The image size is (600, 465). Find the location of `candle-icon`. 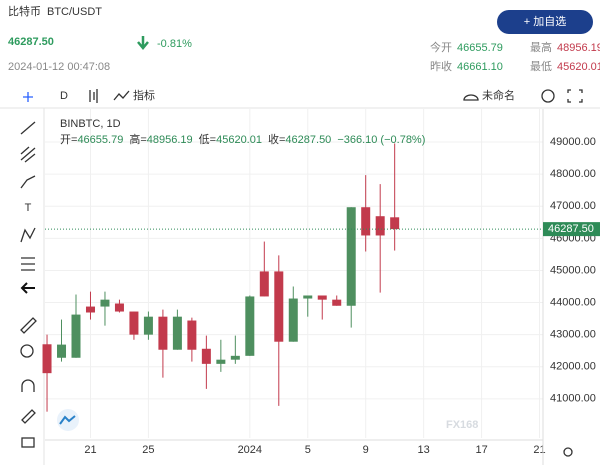

candle-icon is located at coordinates (93, 96).